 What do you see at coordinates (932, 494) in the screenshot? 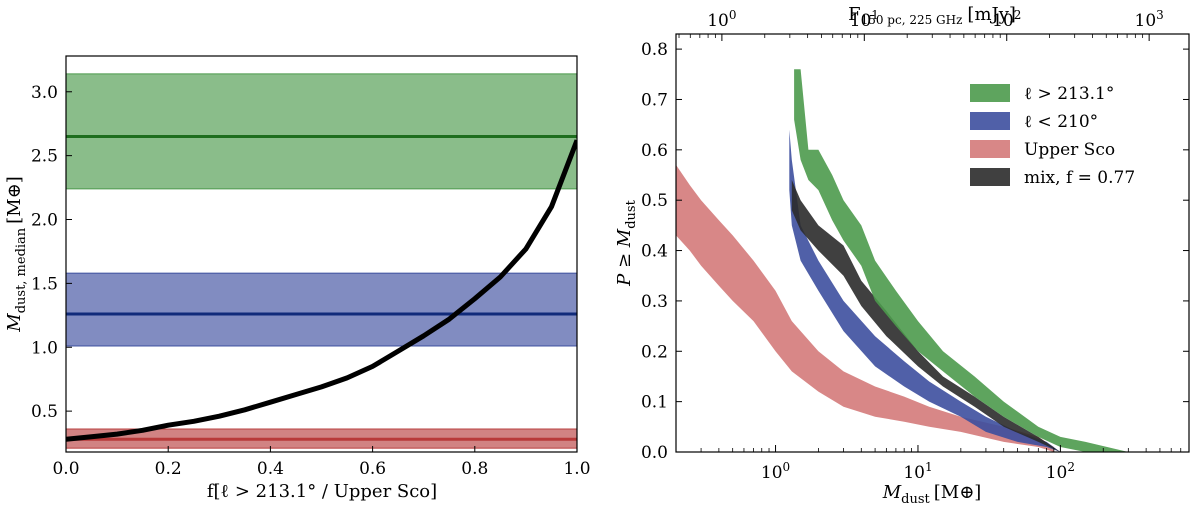
I see `right-x-label: Mdust [M⊕]` at bounding box center [932, 494].